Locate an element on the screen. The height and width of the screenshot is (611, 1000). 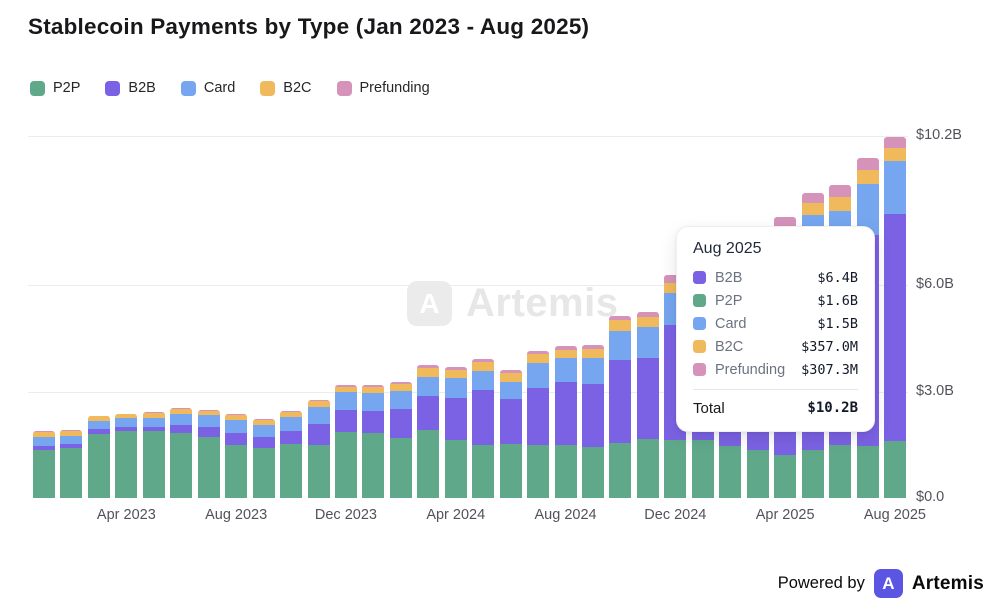
x-axis-label-apr-2023: Apr 2023 is located at coordinates (126, 515).